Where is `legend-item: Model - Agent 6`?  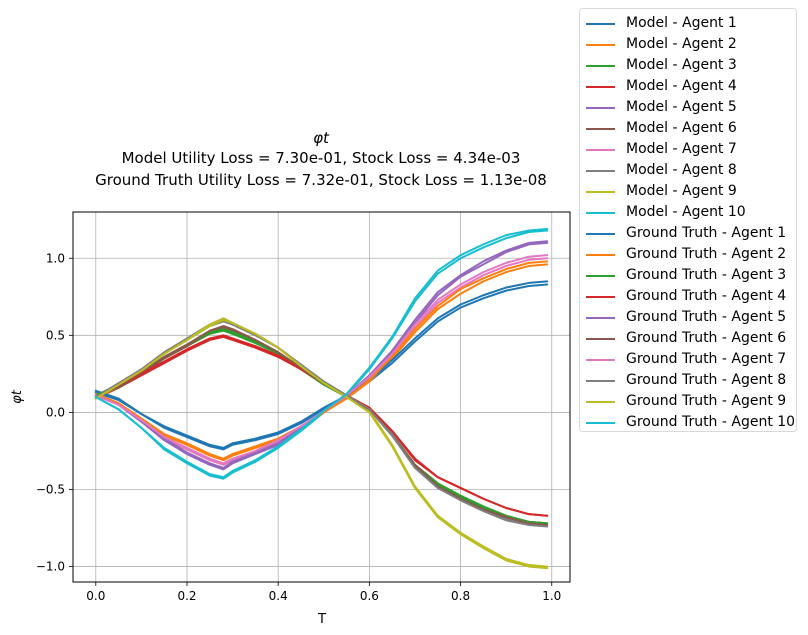
legend-item: Model - Agent 6 is located at coordinates (688, 128).